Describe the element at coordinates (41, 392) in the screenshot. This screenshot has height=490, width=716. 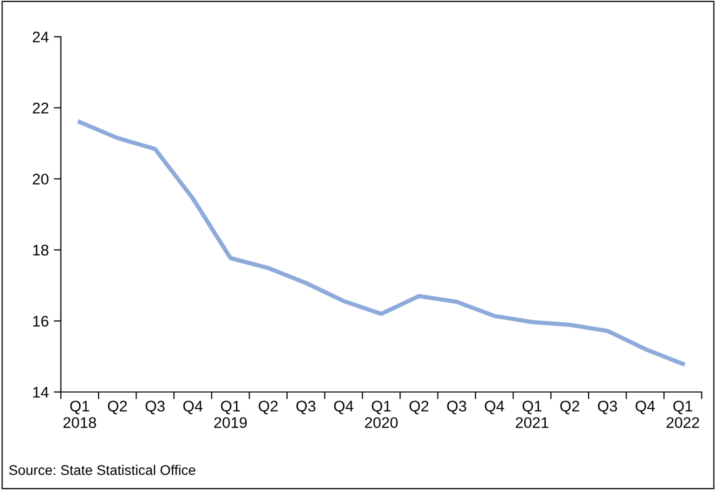
I see `y-tick-label: 14` at that location.